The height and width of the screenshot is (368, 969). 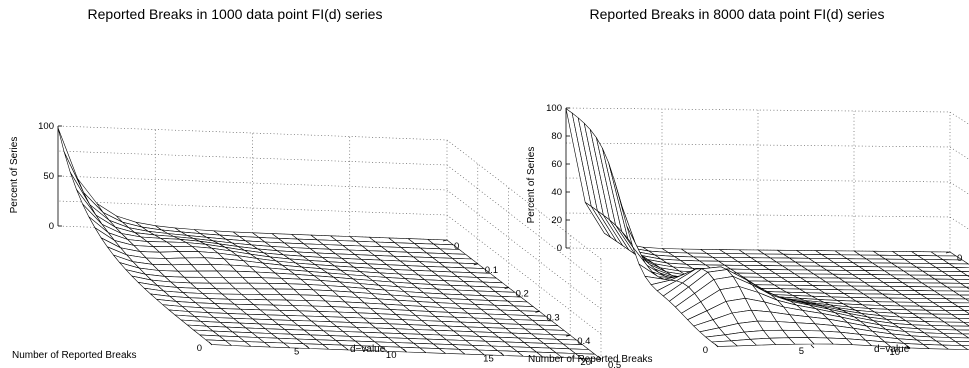 I want to click on y-tick-label: 0.3, so click(x=552, y=317).